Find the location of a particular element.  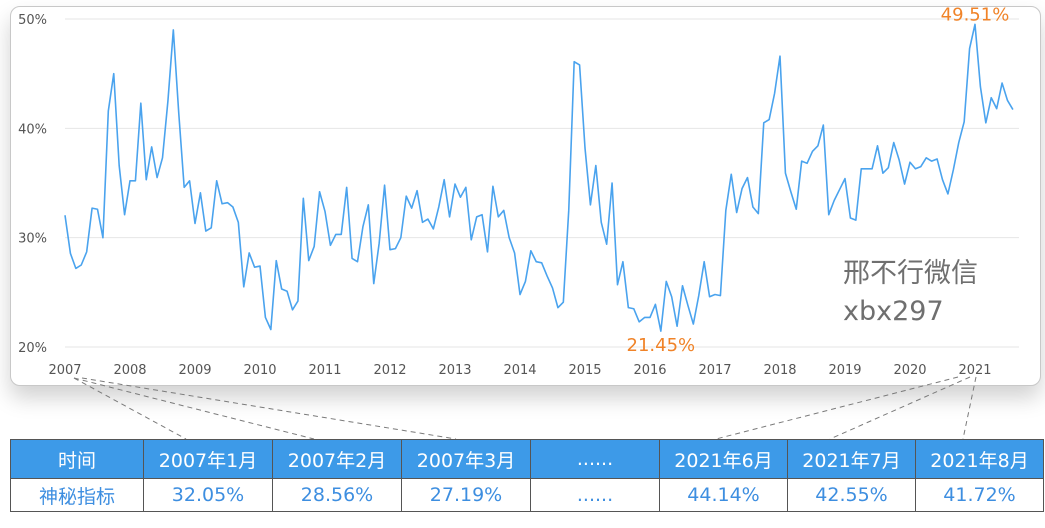

x-tick-label: 2015 is located at coordinates (584, 370).